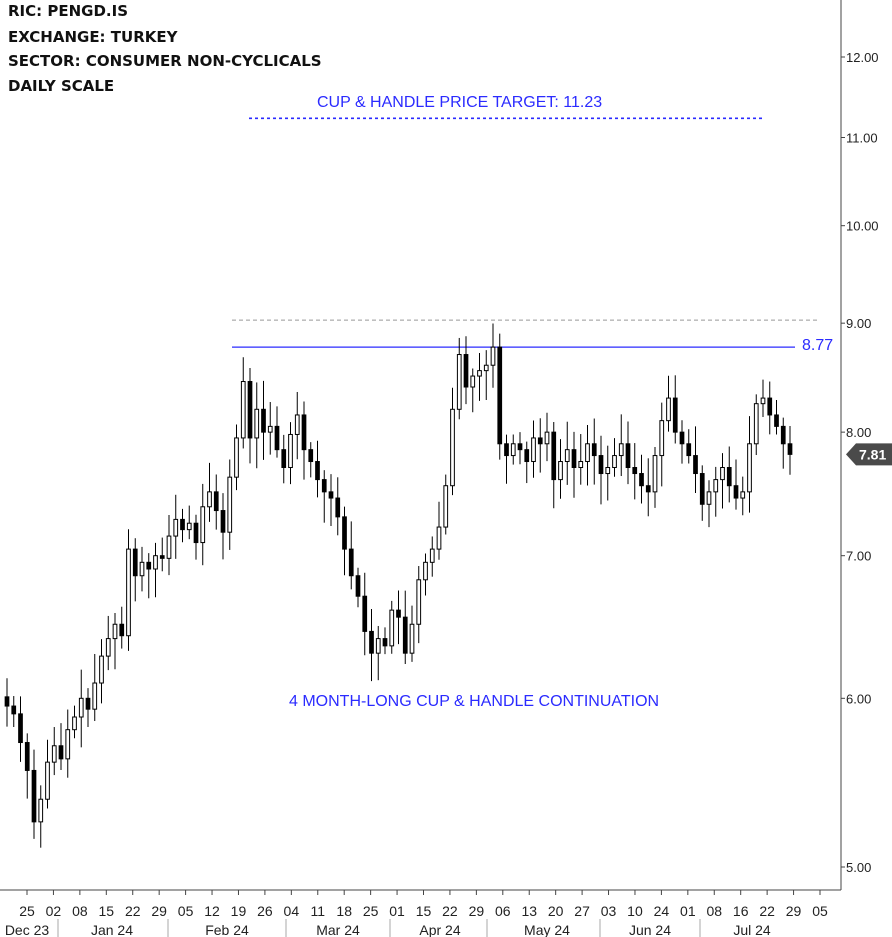 The image size is (892, 937). I want to click on last-price-label: 7.81, so click(872, 454).